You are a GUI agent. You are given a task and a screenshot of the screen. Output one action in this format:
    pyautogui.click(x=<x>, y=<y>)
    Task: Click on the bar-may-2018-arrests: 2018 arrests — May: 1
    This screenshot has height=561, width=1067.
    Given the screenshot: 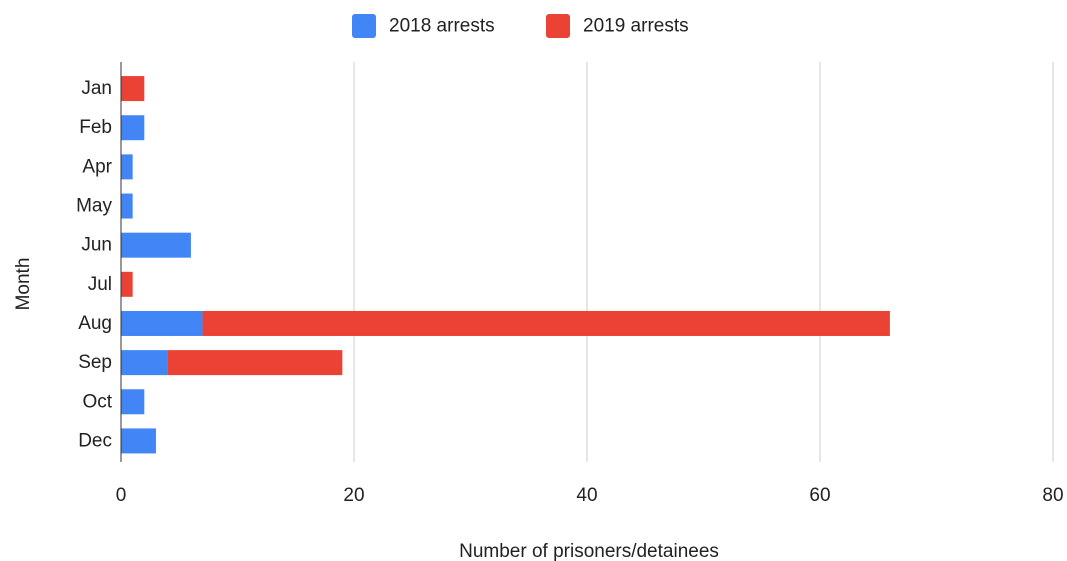 What is the action you would take?
    pyautogui.click(x=127, y=206)
    